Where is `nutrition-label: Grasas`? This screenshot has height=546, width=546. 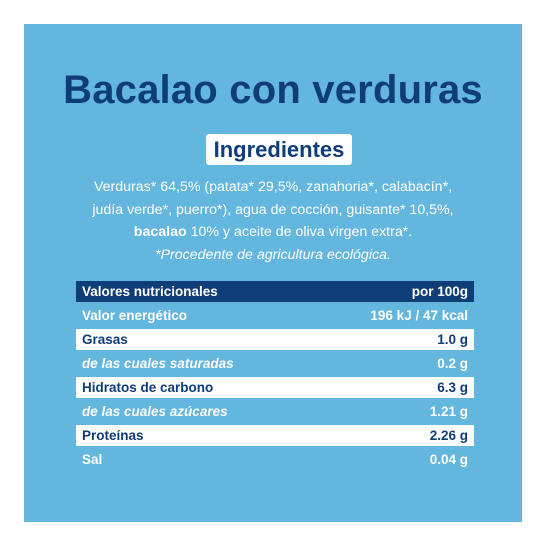 nutrition-label: Grasas is located at coordinates (105, 339).